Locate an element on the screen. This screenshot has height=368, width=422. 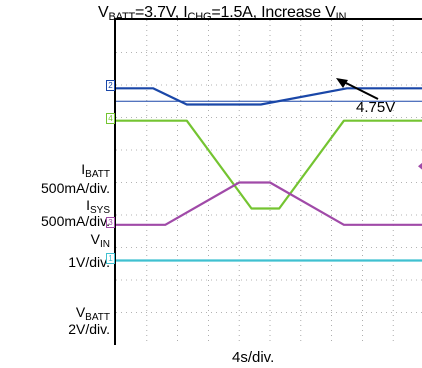
channel-marker-vin: 3 is located at coordinates (110, 222).